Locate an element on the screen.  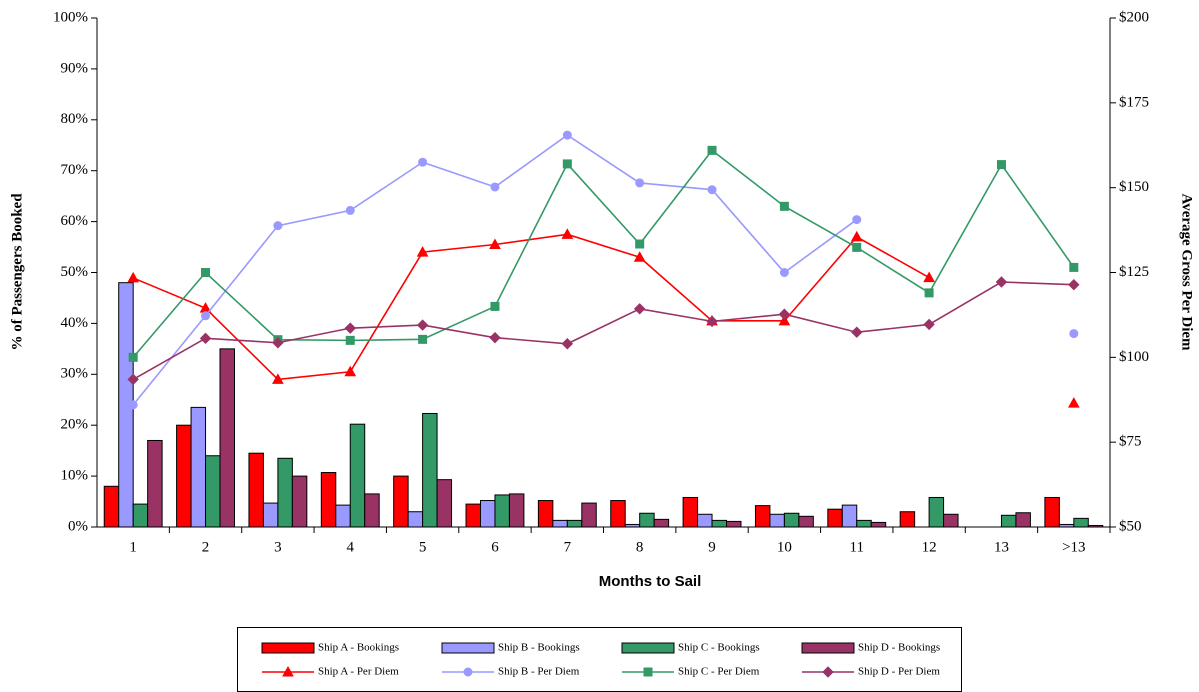
y-tick-label: 10% is located at coordinates (75, 476).